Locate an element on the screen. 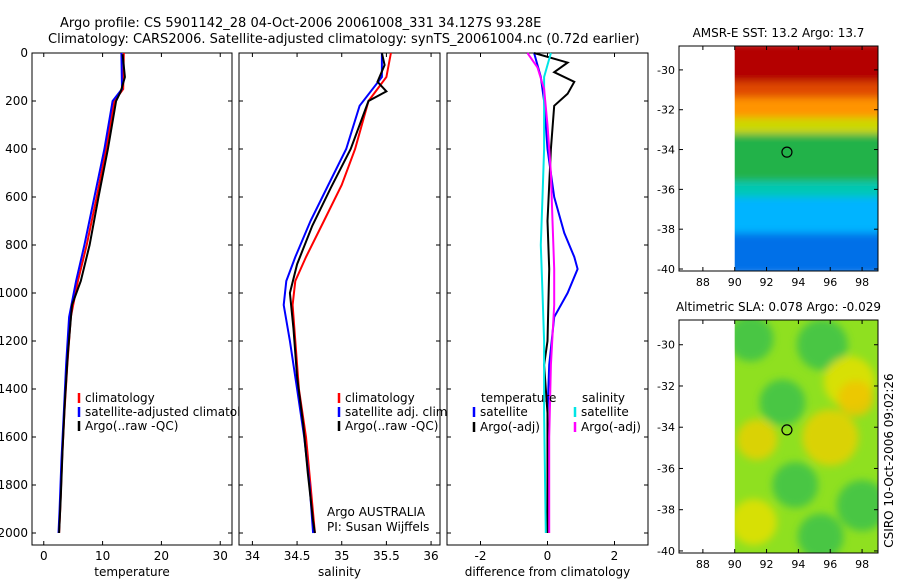  x-tick-label: 34 is located at coordinates (252, 556).